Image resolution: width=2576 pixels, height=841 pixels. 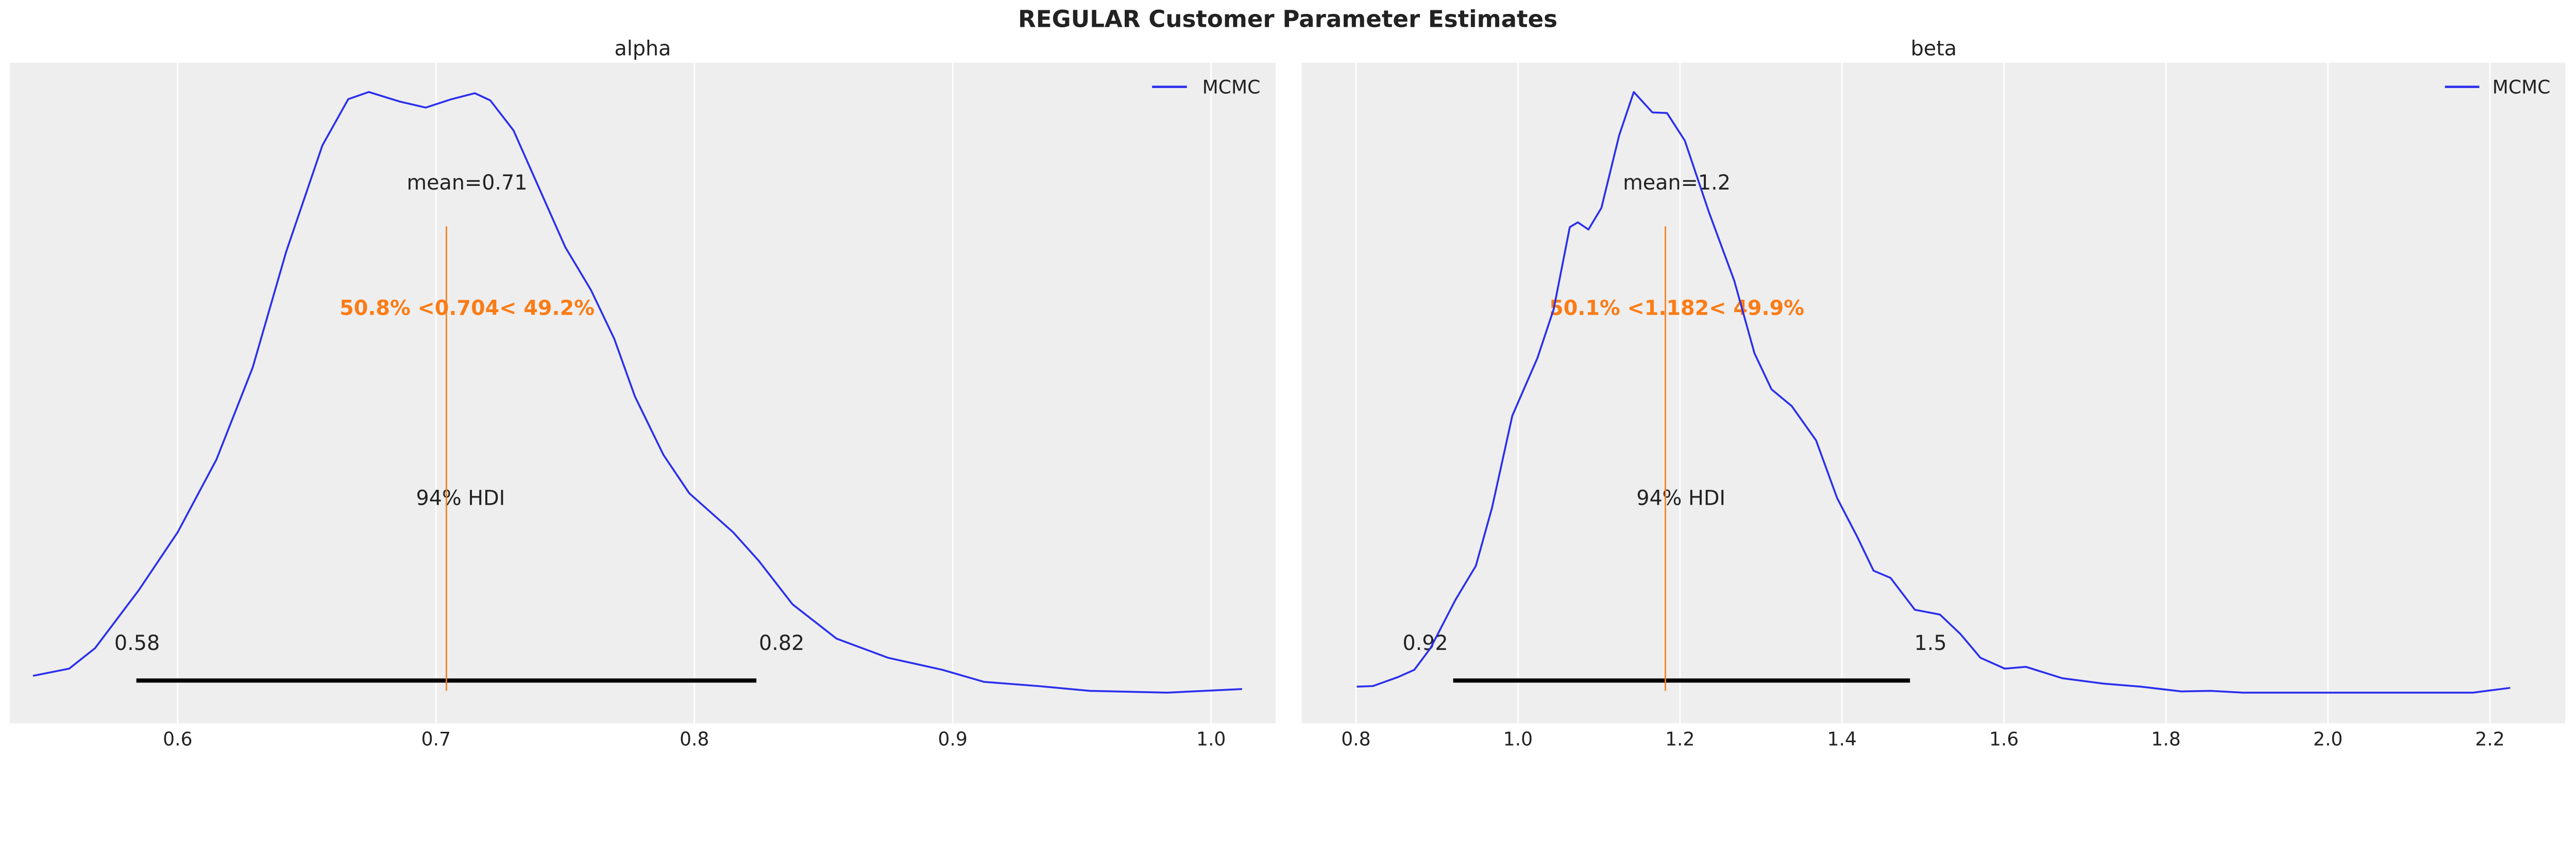 I want to click on legend-label-alpha: MCMC, so click(x=1231, y=87).